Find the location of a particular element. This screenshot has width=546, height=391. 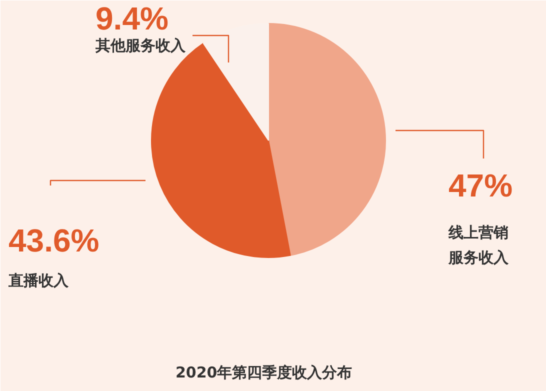

slice-label: 其他服务收入 is located at coordinates (140, 45).